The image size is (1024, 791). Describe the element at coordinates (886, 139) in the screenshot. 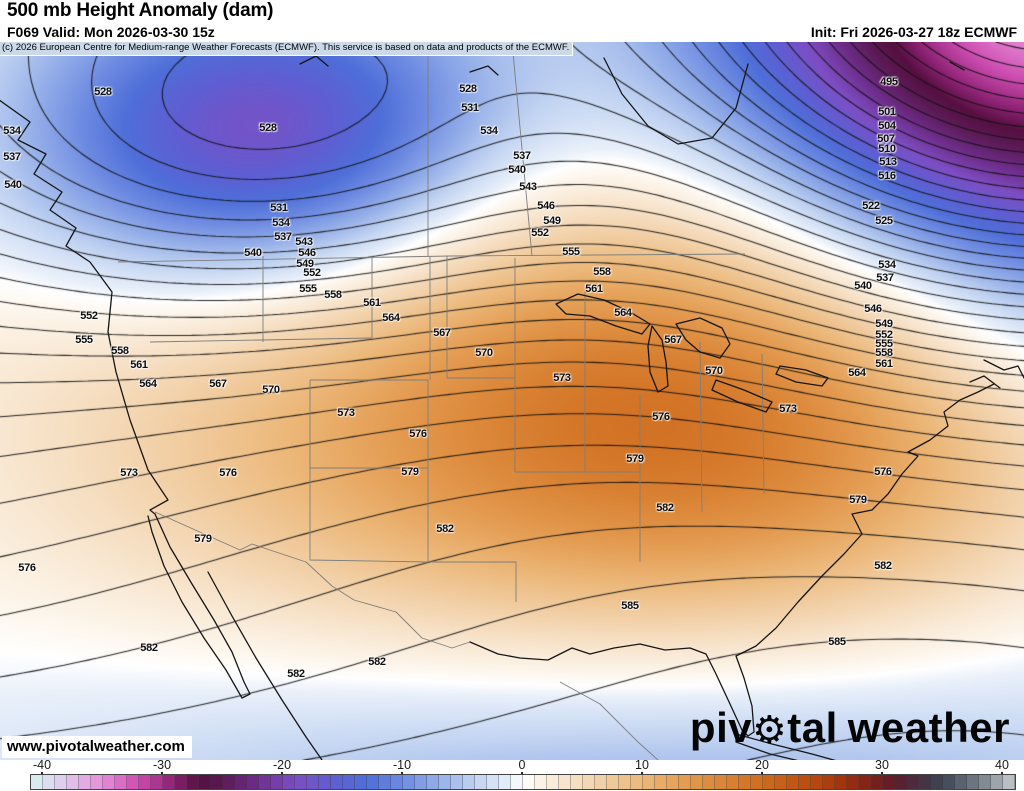

I see `contour-label: 507` at that location.